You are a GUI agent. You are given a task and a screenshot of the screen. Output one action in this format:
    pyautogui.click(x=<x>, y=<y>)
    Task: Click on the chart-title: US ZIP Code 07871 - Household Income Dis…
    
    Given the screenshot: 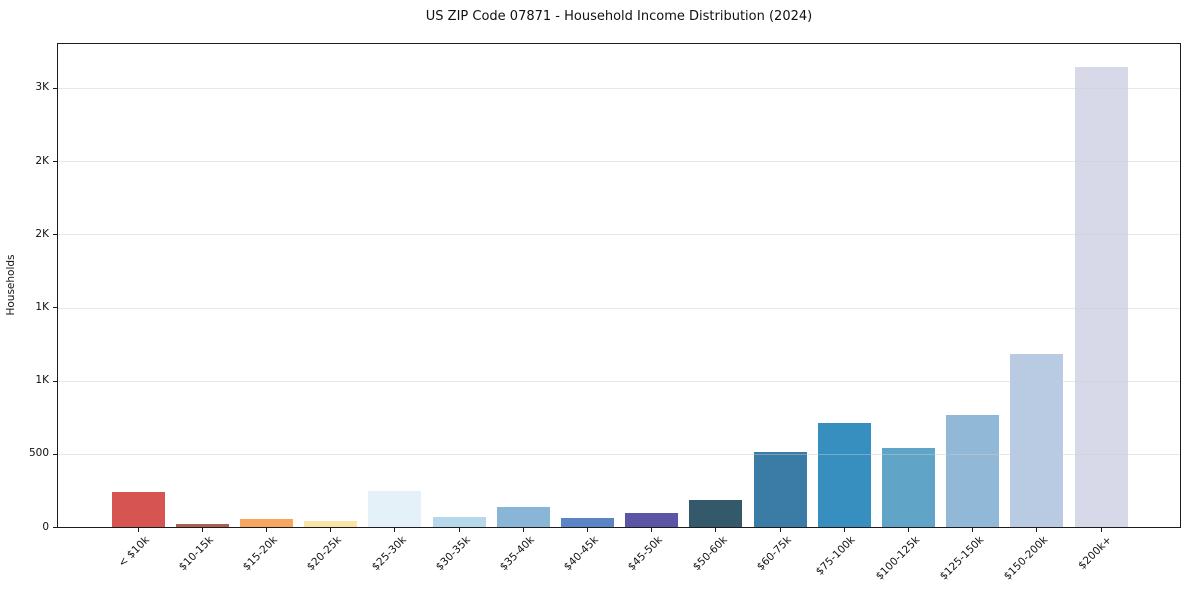 What is the action you would take?
    pyautogui.click(x=619, y=16)
    